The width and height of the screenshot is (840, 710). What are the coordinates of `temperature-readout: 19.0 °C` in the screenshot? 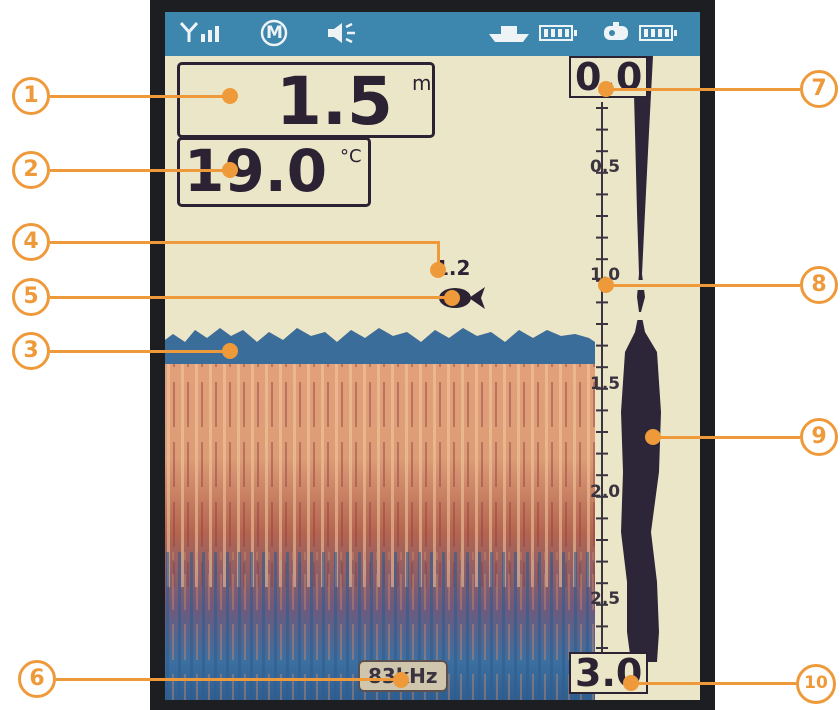 It's located at (274, 172).